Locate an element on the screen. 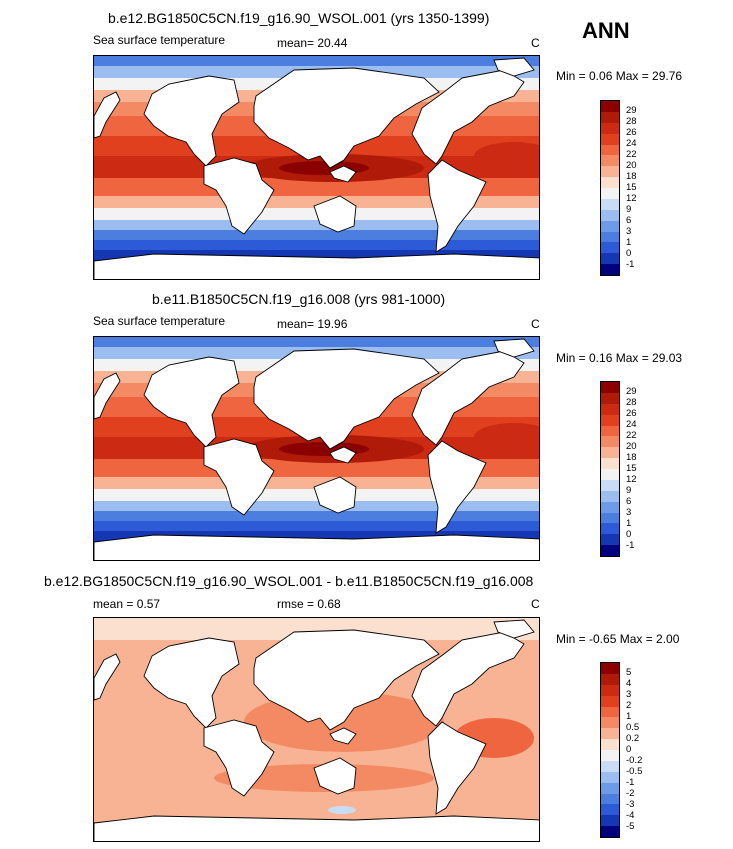  panel-1-colorbar is located at coordinates (610, 188).